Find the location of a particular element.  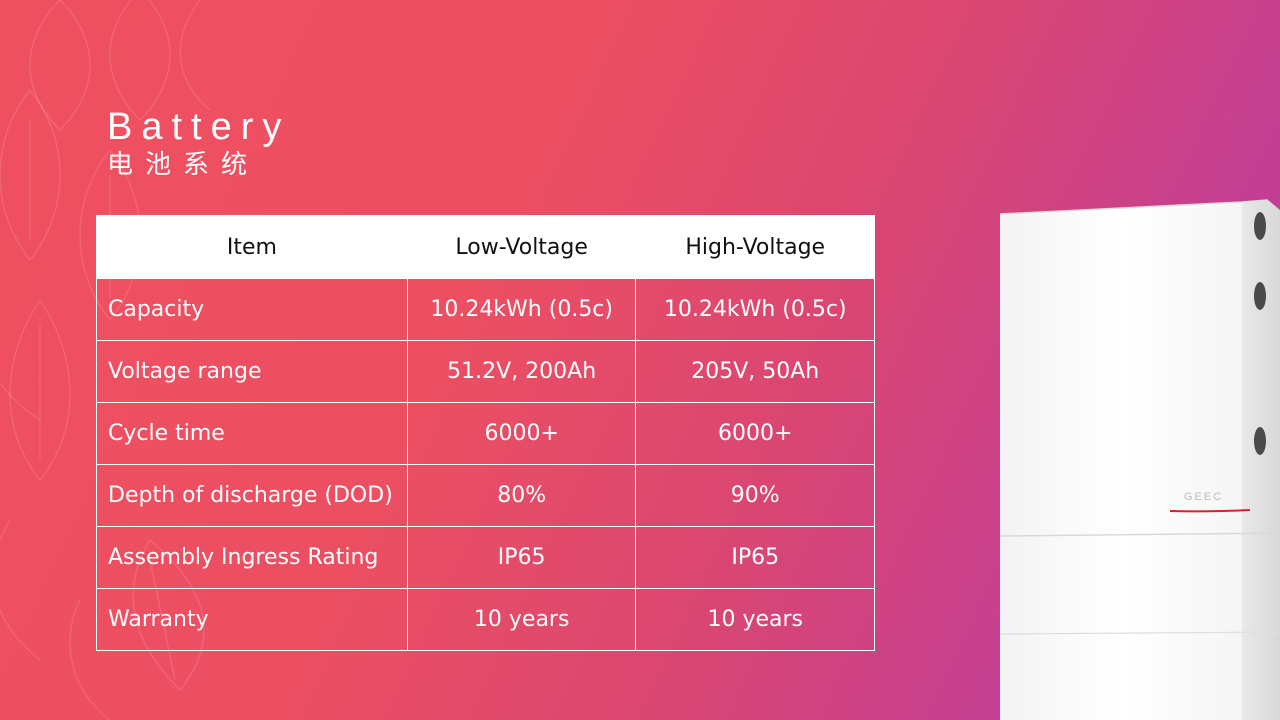

high-voltage-value: 10.24kWh (0.5c) is located at coordinates (755, 309).